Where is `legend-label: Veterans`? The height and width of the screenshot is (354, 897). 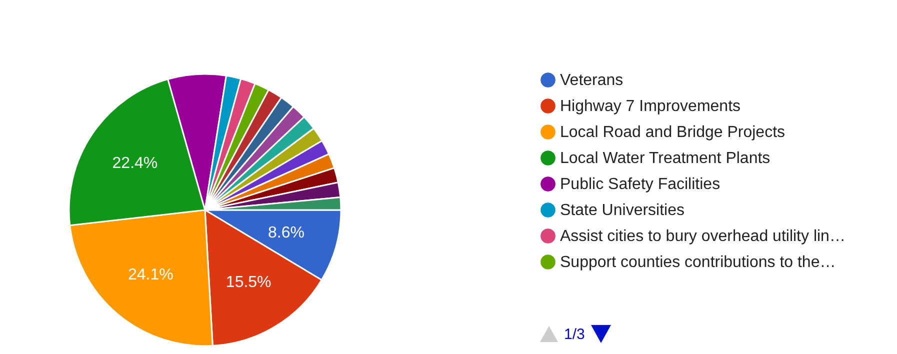 legend-label: Veterans is located at coordinates (592, 80).